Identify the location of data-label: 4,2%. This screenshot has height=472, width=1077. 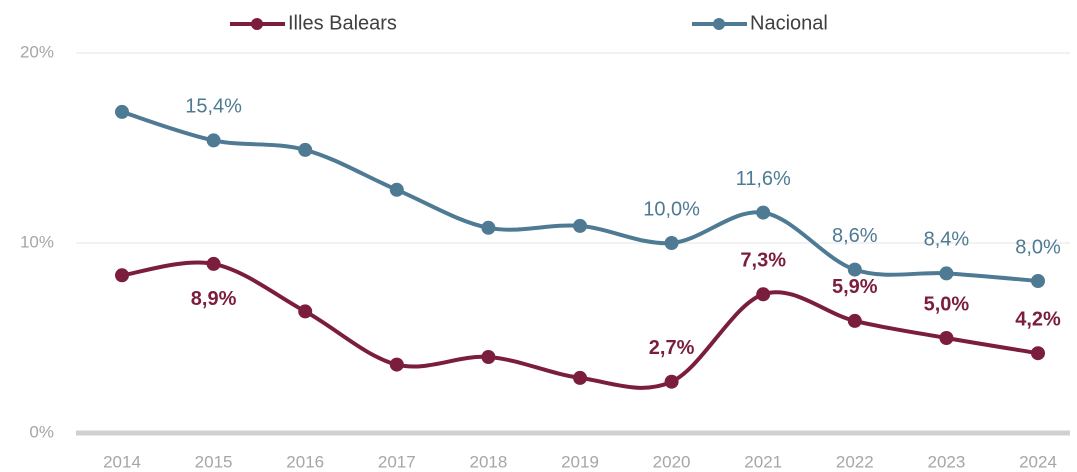
(1038, 319).